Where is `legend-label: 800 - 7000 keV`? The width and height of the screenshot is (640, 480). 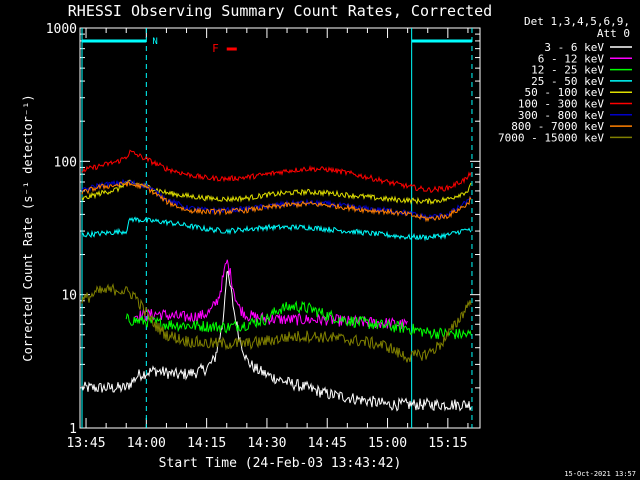
legend-label: 800 - 7000 keV is located at coordinates (557, 126).